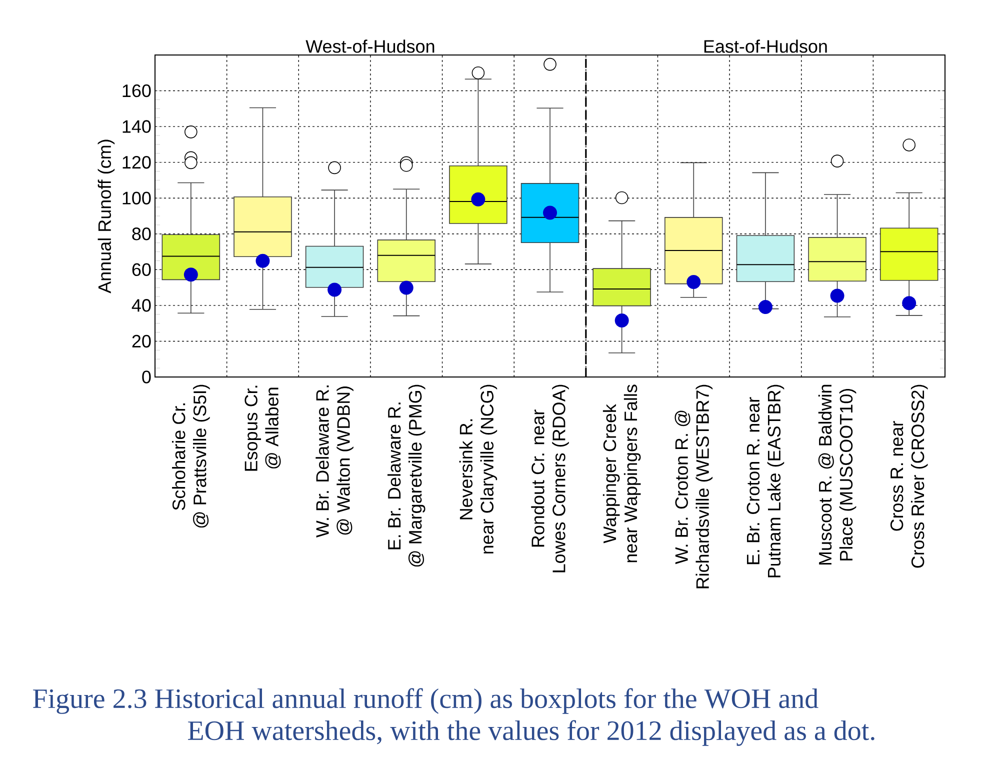  Describe the element at coordinates (141, 269) in the screenshot. I see `y-tick-label: 60` at that location.